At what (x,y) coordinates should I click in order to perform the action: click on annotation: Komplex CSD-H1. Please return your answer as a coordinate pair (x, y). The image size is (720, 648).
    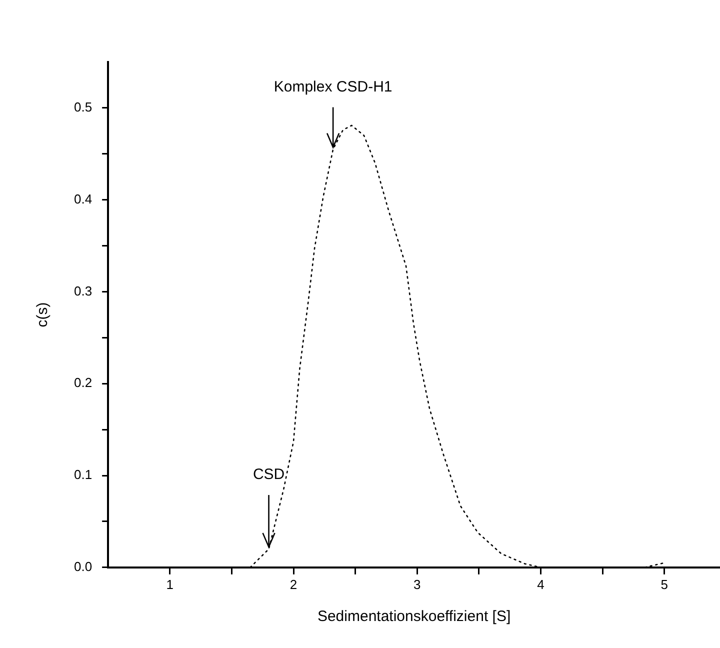
    Looking at the image, I should click on (333, 87).